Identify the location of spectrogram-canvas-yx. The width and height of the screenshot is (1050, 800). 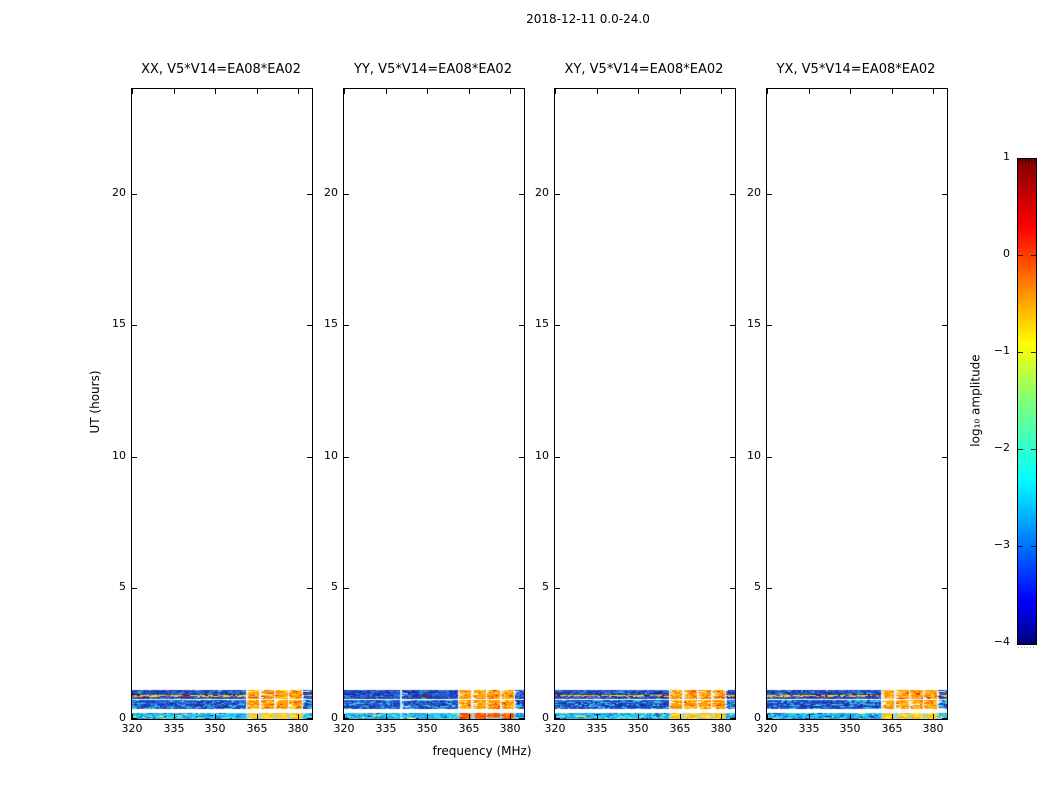
(857, 404).